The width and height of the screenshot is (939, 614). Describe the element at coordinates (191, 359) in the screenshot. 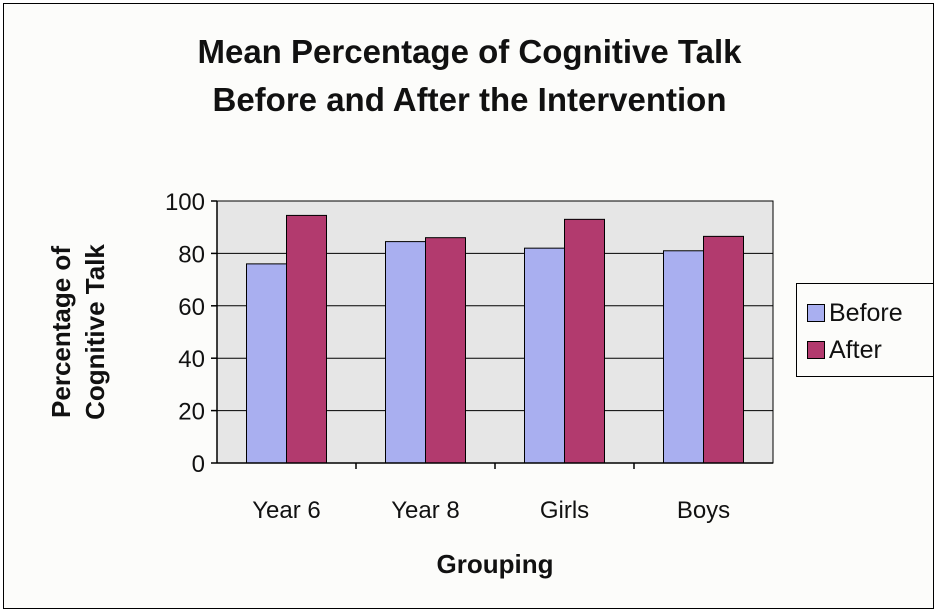

I see `y-tick-label: 40` at that location.